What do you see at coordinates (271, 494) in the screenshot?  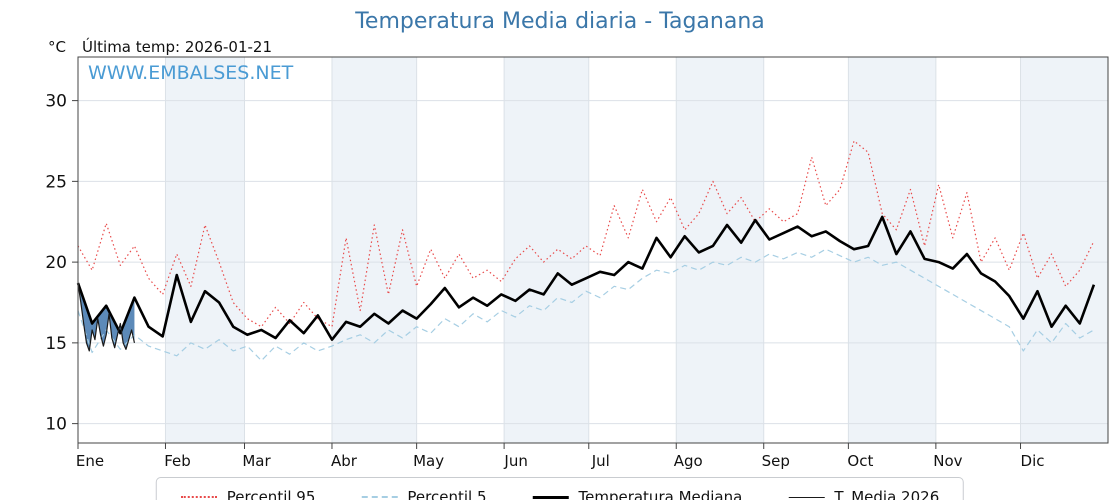 I see `legend-label: Percentil 95` at bounding box center [271, 494].